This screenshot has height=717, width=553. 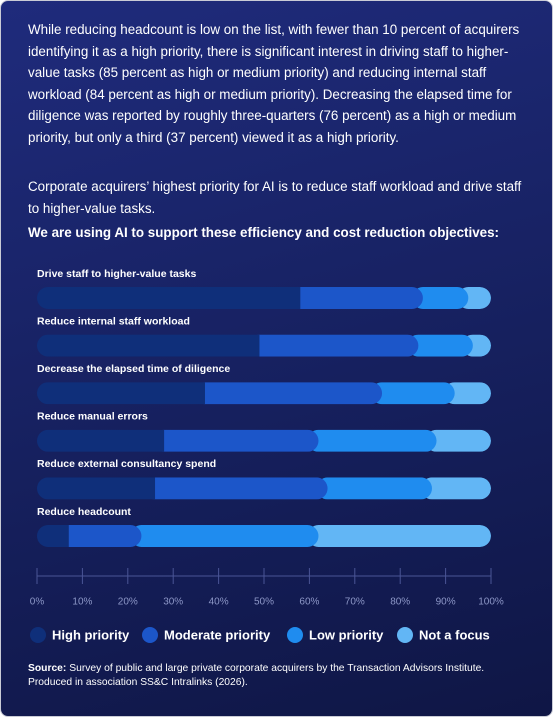 I want to click on x-tick-label: 0%, so click(x=37, y=602).